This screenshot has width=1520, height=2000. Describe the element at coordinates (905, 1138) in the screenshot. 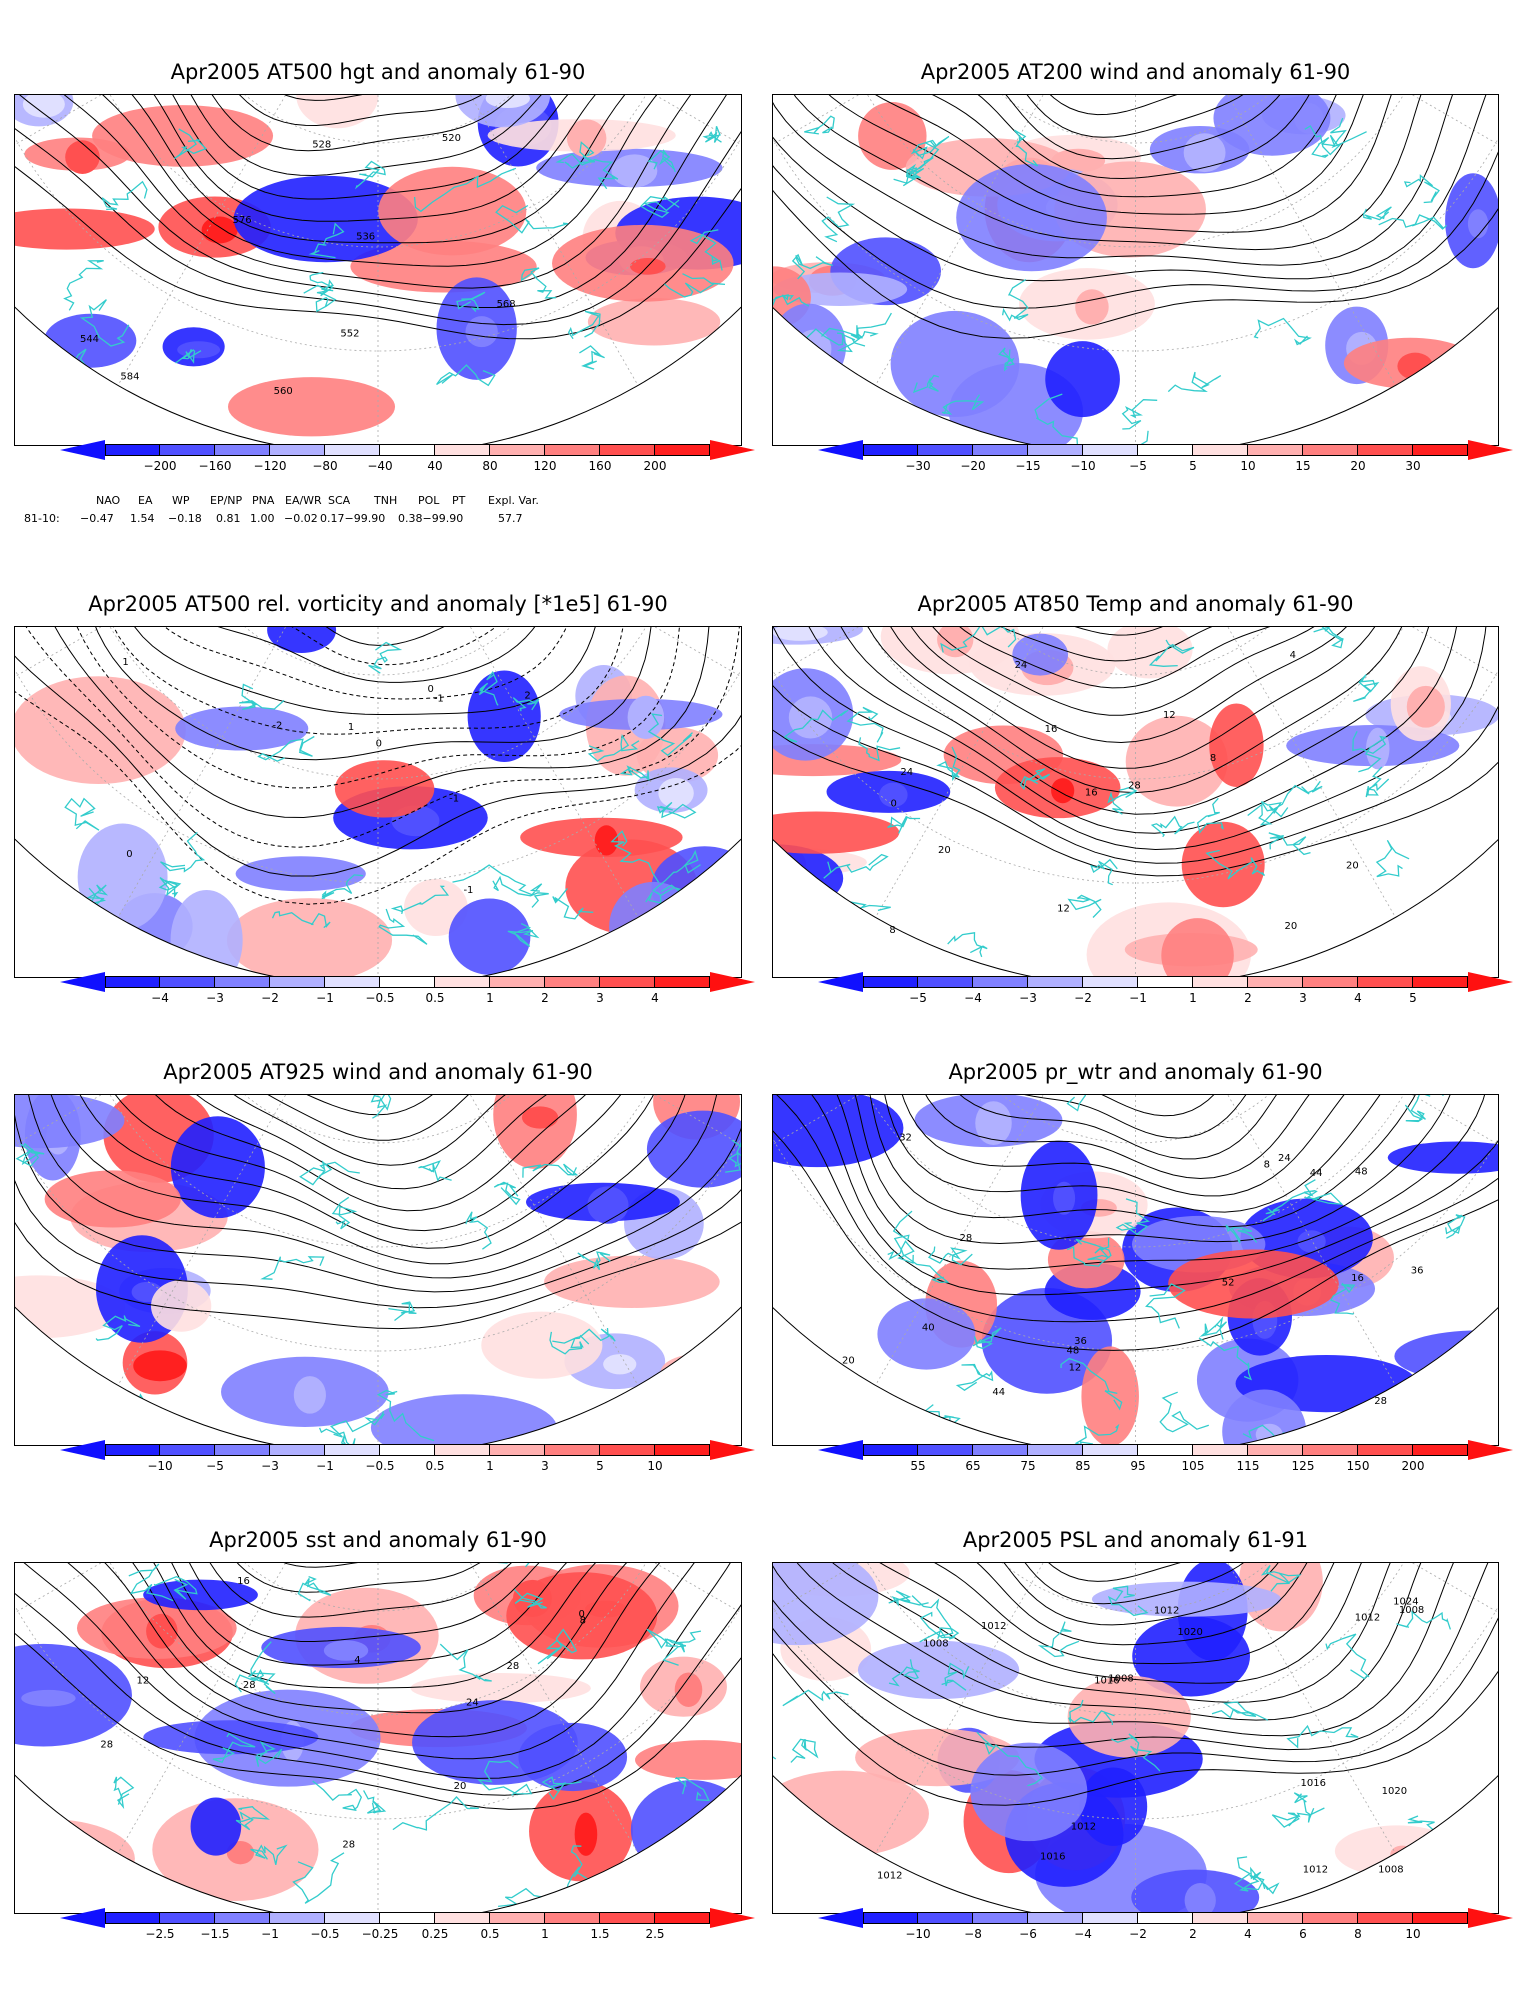

I see `contour-label: 32` at that location.